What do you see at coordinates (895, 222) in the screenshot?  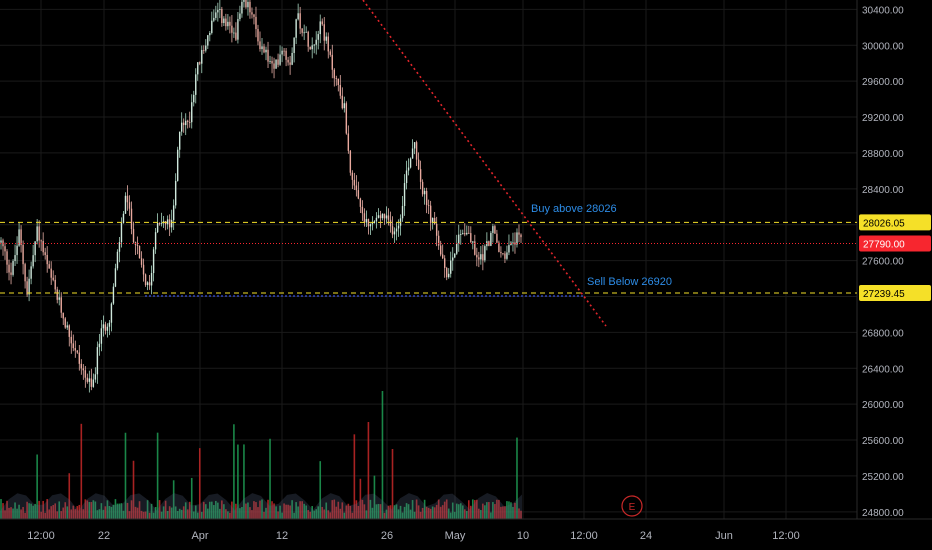 I see `upper-price-label: 28026.05` at bounding box center [895, 222].